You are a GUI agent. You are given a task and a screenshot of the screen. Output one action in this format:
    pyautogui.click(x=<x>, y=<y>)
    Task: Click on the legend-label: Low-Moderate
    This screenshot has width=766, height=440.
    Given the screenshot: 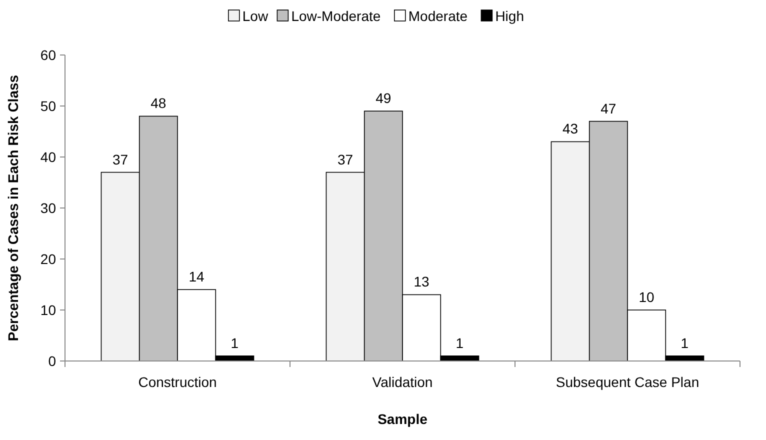 What is the action you would take?
    pyautogui.click(x=336, y=16)
    